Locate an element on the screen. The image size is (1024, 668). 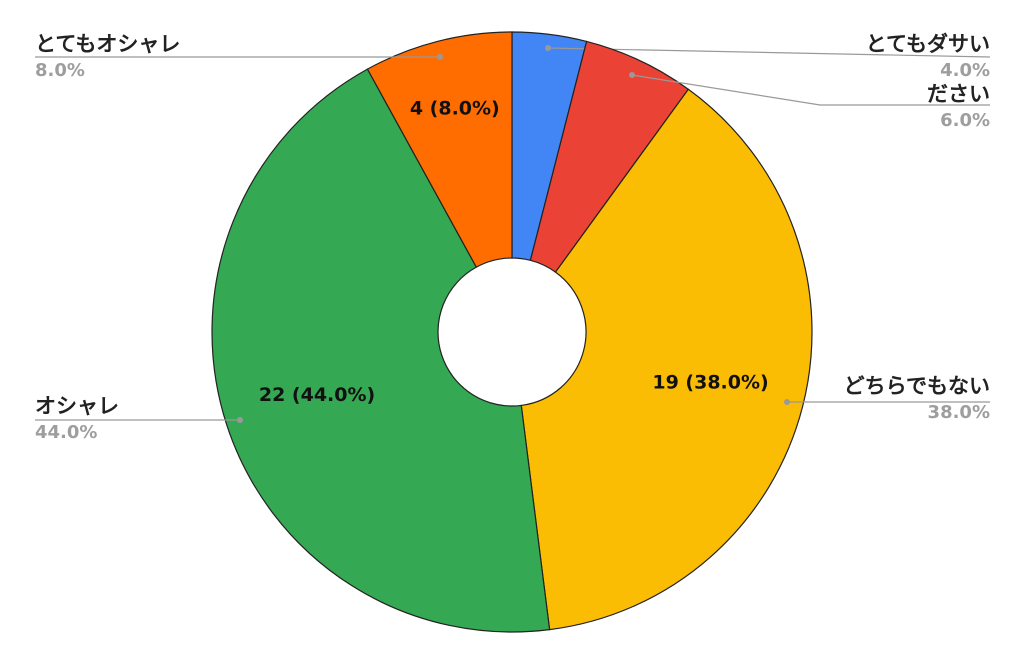
slice-label: 19 (38.0%) is located at coordinates (710, 382).